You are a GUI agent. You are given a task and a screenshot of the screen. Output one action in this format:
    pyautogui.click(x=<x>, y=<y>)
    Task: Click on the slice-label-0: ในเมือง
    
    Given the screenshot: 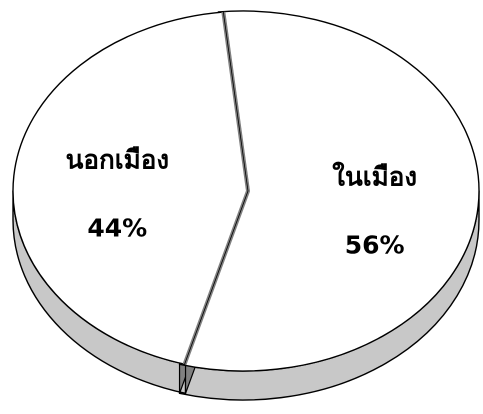 What is the action you would take?
    pyautogui.click(x=374, y=176)
    